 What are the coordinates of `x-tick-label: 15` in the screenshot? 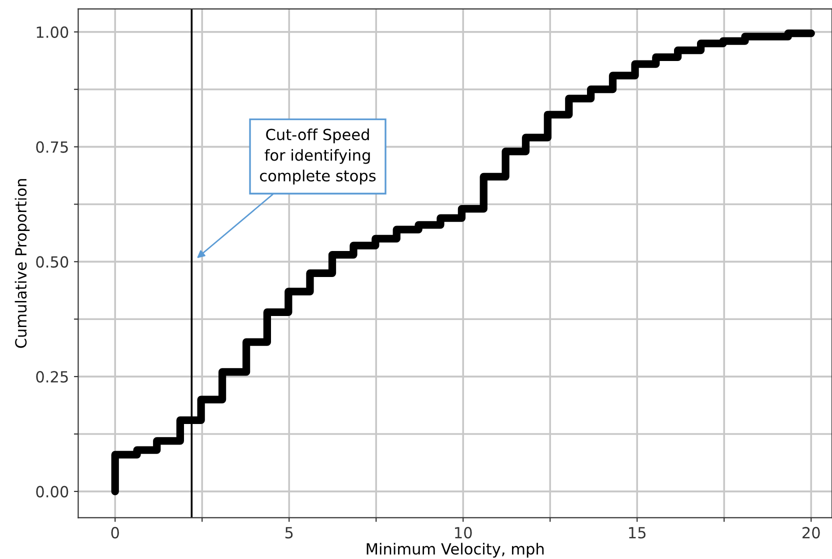 It's located at (637, 532).